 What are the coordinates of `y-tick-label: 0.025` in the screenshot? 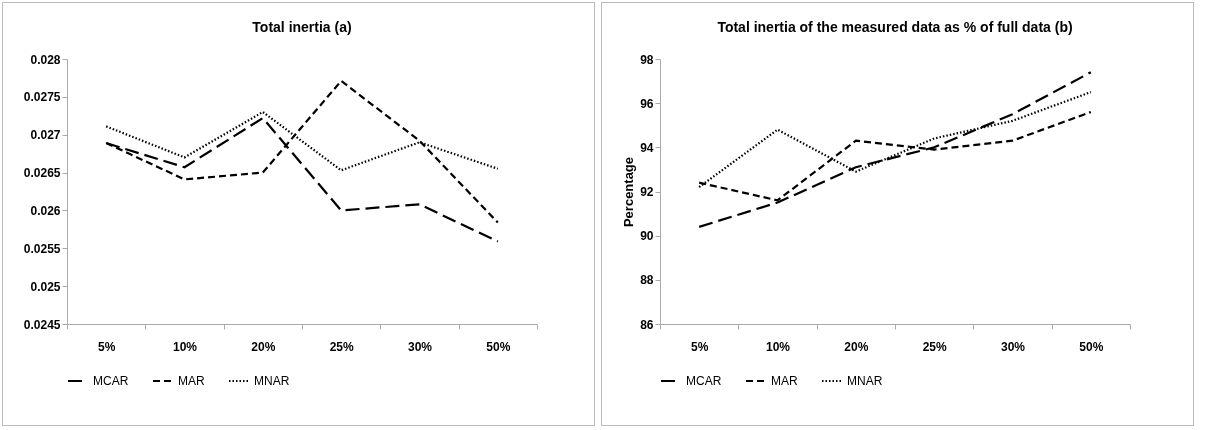 It's located at (45, 286).